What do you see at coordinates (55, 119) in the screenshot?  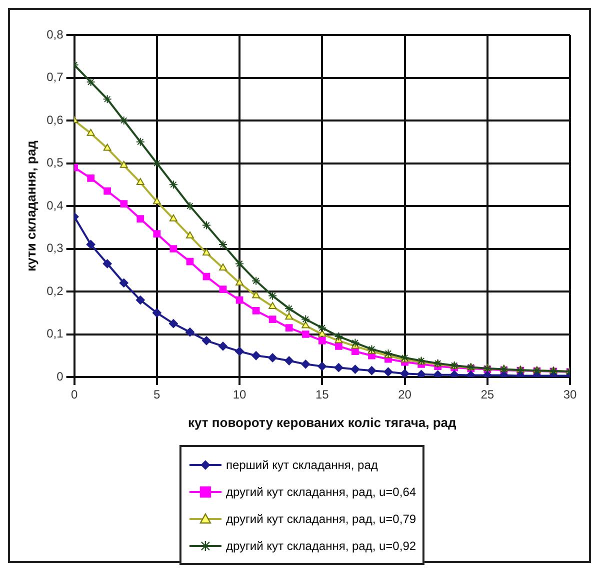 I see `y-tick-label: 0,6` at bounding box center [55, 119].